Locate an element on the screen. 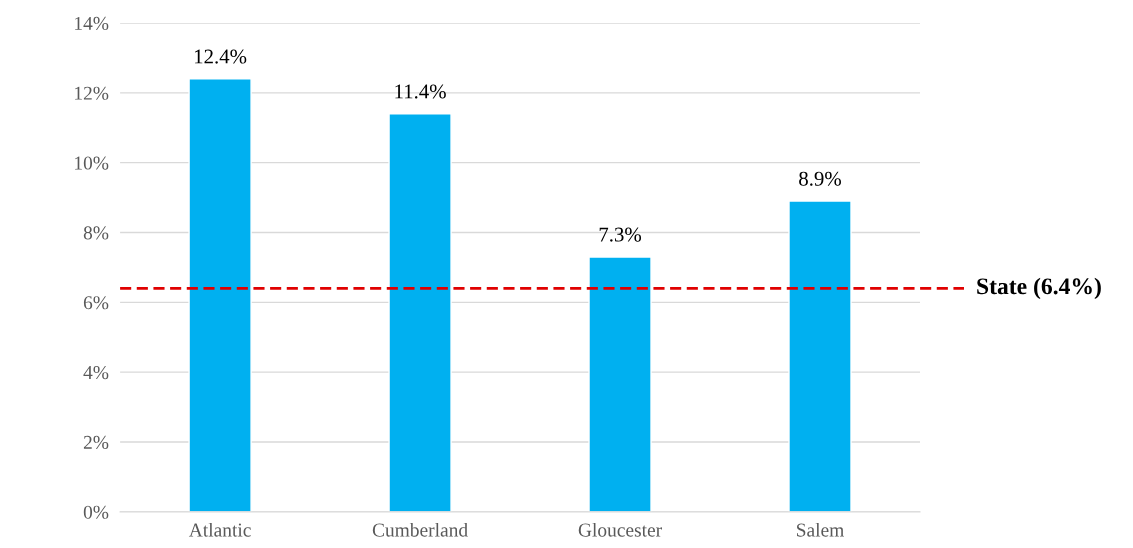 This screenshot has height=548, width=1133. data-label: 7.3% is located at coordinates (620, 234).